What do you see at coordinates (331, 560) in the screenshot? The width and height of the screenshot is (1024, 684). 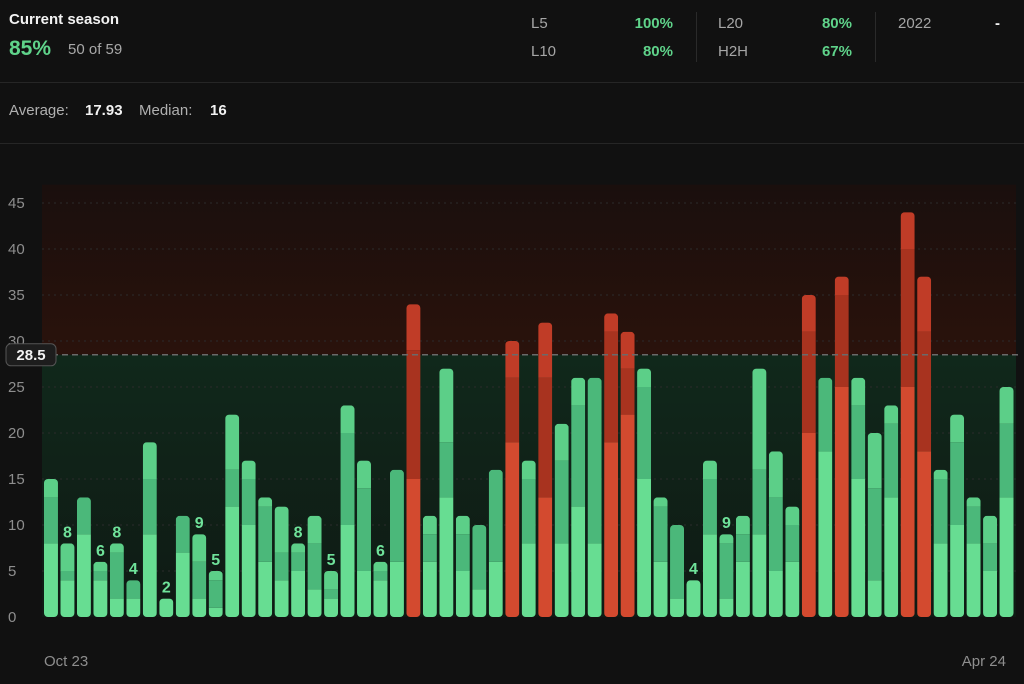 I see `bar-data-label: 5` at bounding box center [331, 560].